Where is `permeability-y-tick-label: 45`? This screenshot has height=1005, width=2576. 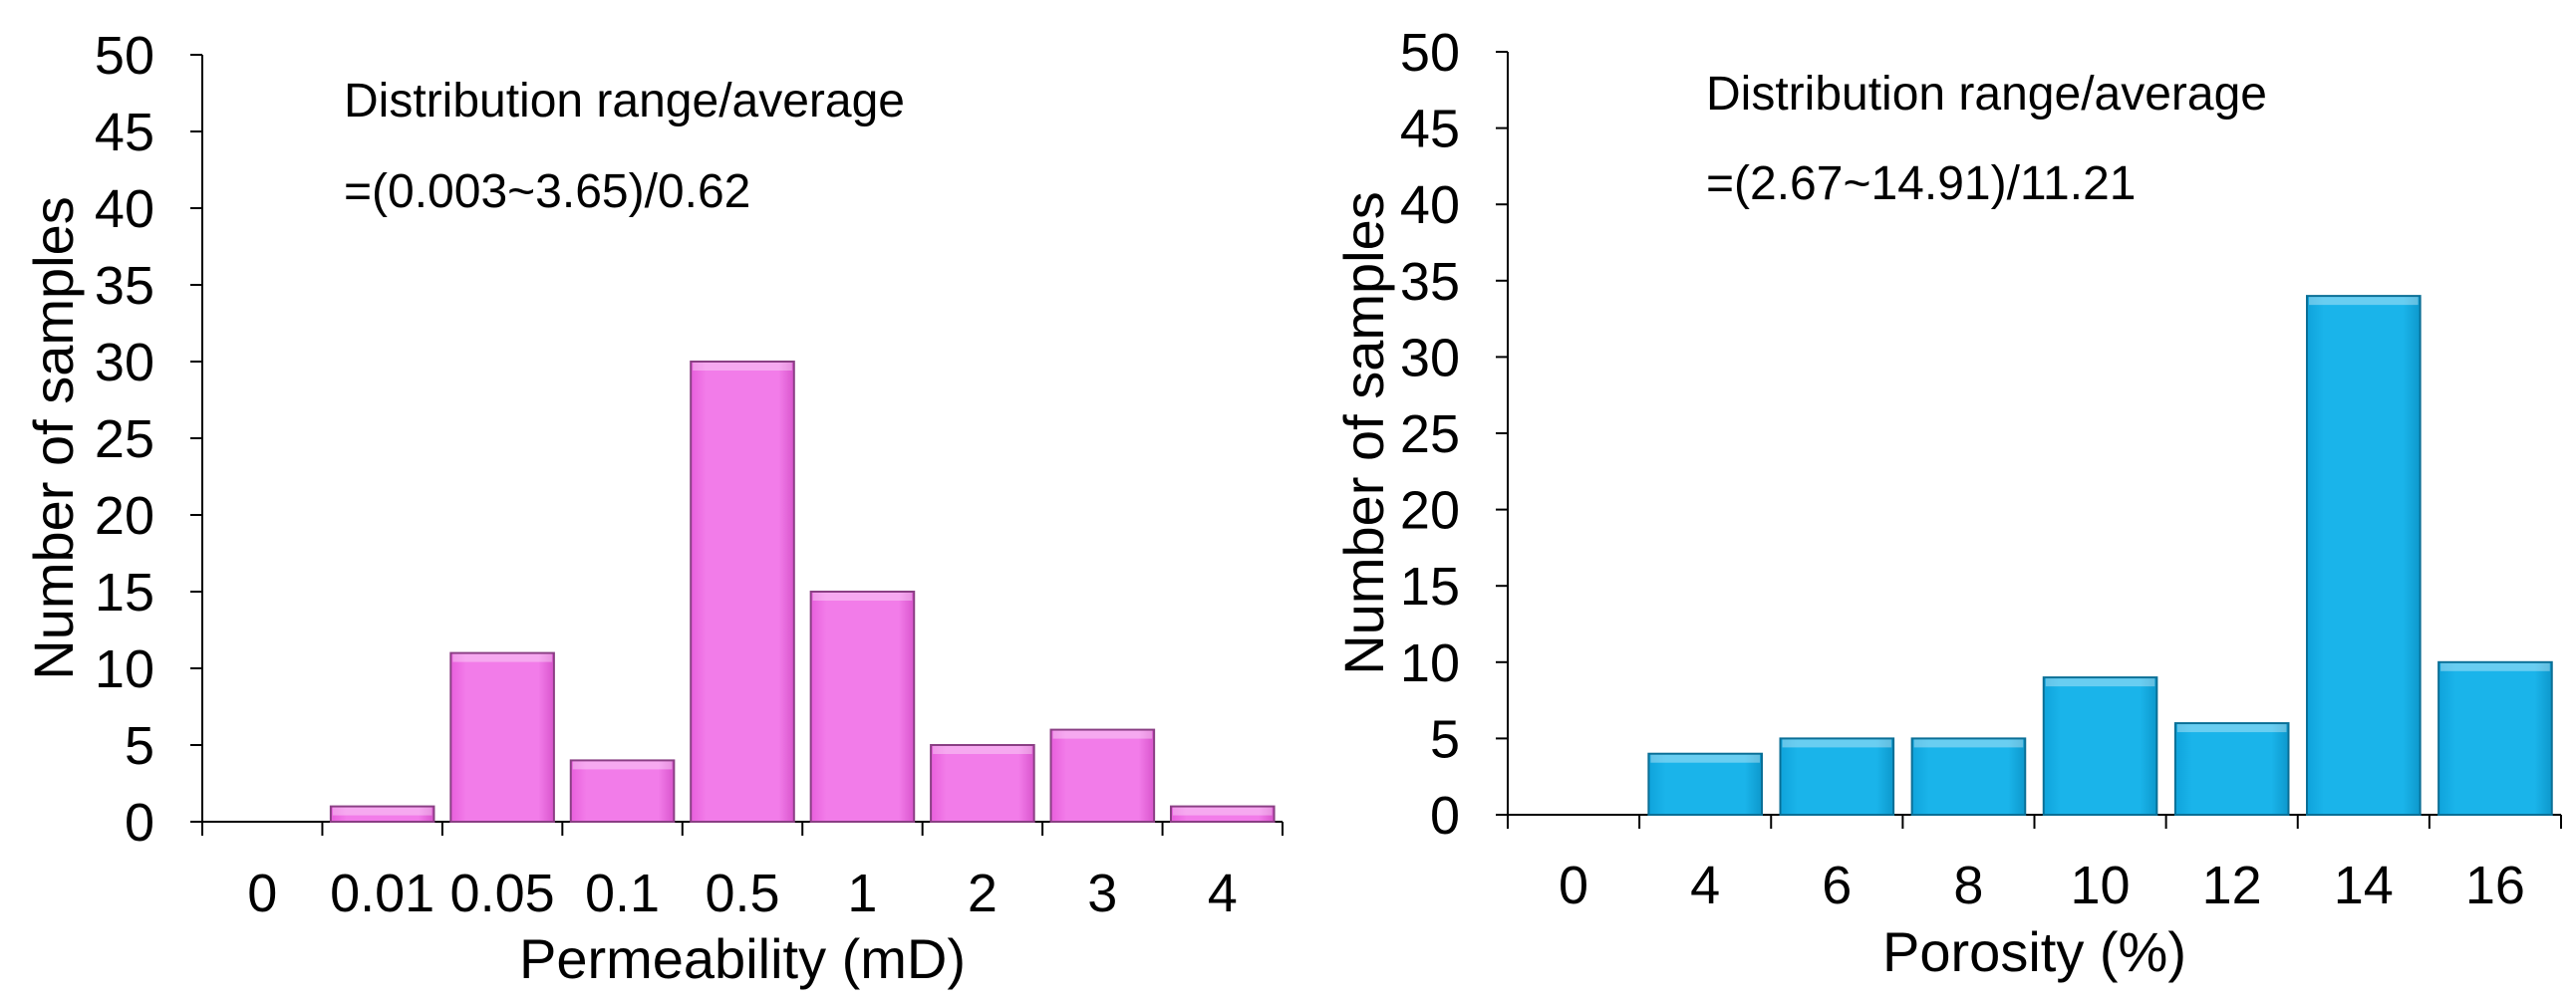
permeability-y-tick-label: 45 is located at coordinates (124, 132).